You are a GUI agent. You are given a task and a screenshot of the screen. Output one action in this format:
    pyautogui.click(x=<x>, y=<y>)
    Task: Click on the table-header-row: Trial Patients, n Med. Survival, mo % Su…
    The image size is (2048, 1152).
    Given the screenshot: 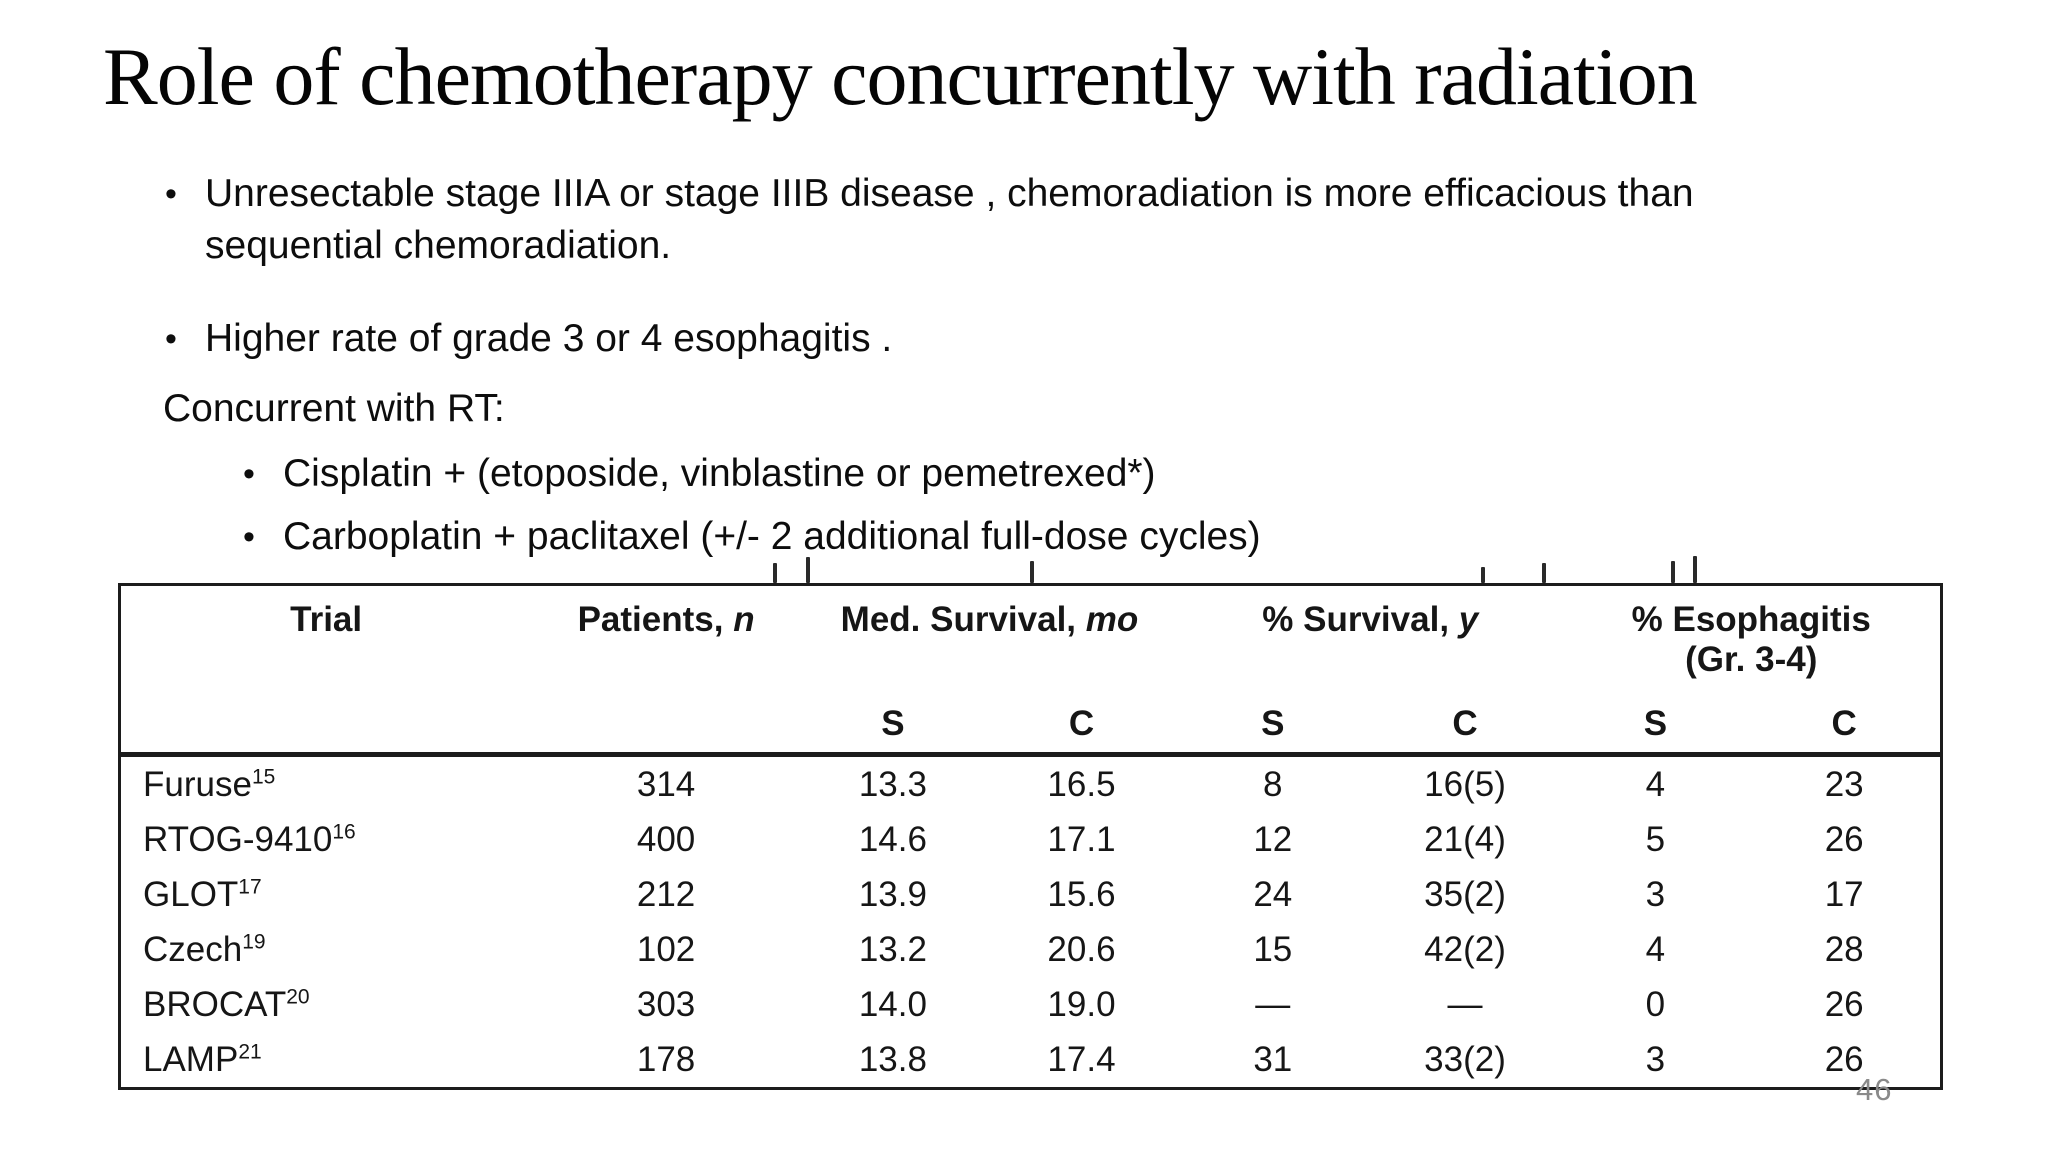 What is the action you would take?
    pyautogui.click(x=1031, y=639)
    